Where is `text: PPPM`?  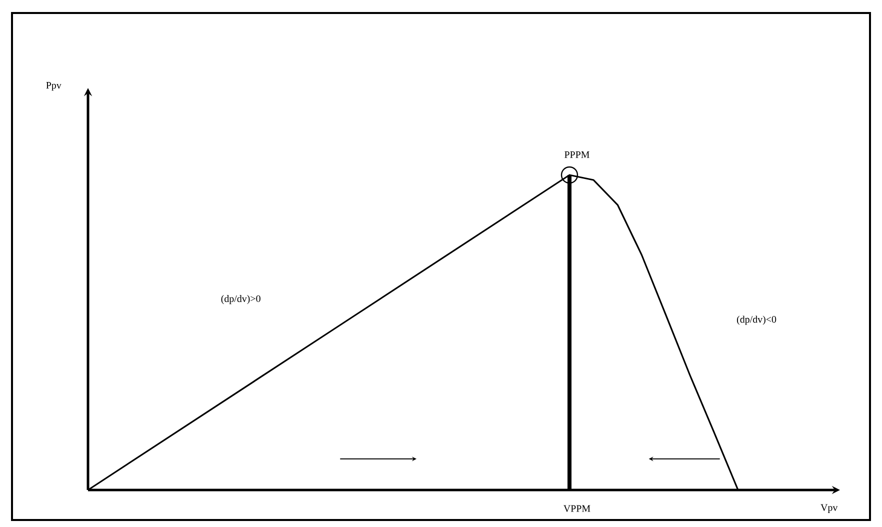 text: PPPM is located at coordinates (577, 154).